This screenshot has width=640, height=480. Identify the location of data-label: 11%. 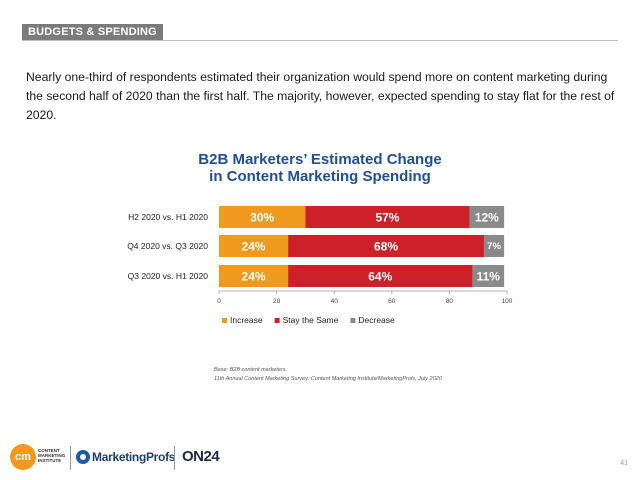
(489, 277).